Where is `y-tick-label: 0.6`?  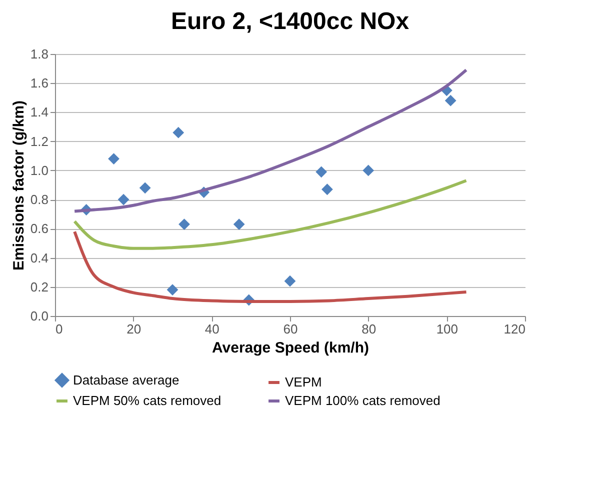 y-tick-label: 0.6 is located at coordinates (39, 228).